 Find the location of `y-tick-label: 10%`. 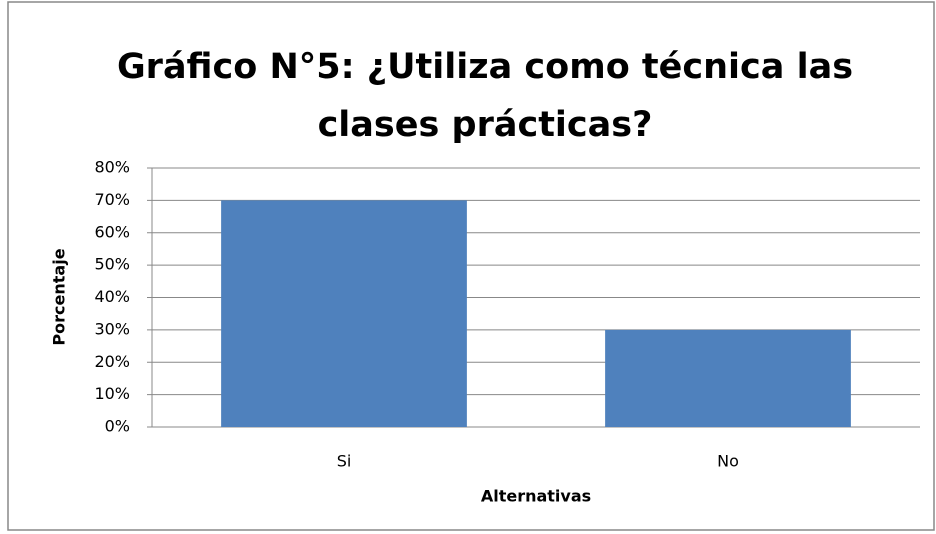

y-tick-label: 10% is located at coordinates (112, 393).